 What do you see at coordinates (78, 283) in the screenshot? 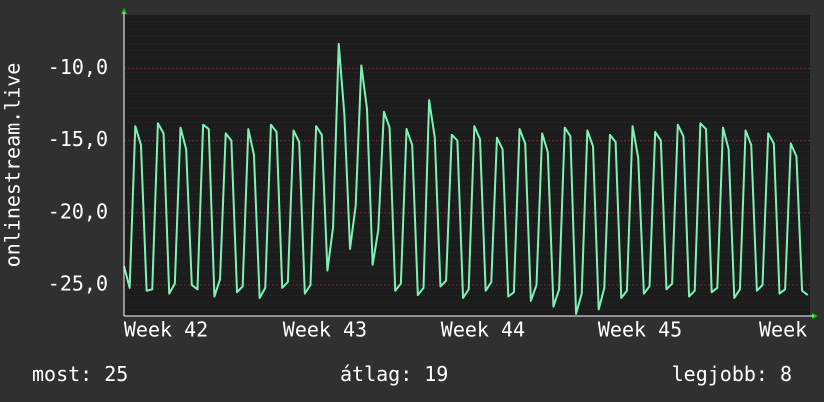
I see `y-tick-label: -25,0` at bounding box center [78, 283].